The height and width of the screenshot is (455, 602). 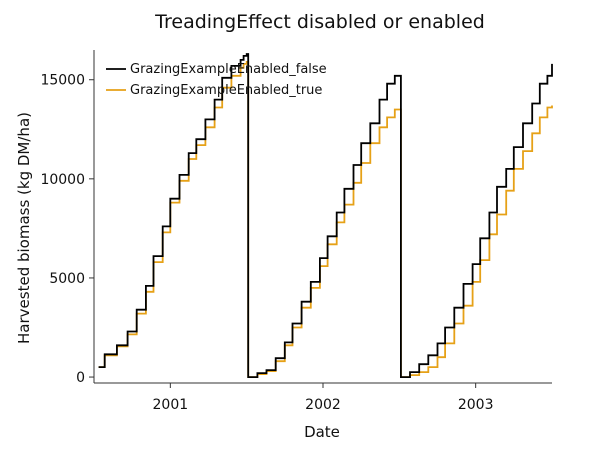 What do you see at coordinates (62, 81) in the screenshot?
I see `y-tick-label: 15000` at bounding box center [62, 81].